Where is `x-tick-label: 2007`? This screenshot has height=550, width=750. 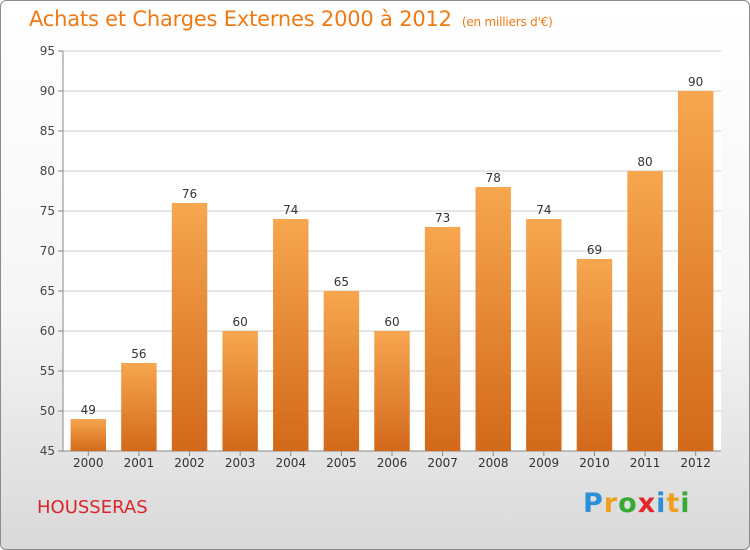
x-tick-label: 2007 is located at coordinates (442, 463).